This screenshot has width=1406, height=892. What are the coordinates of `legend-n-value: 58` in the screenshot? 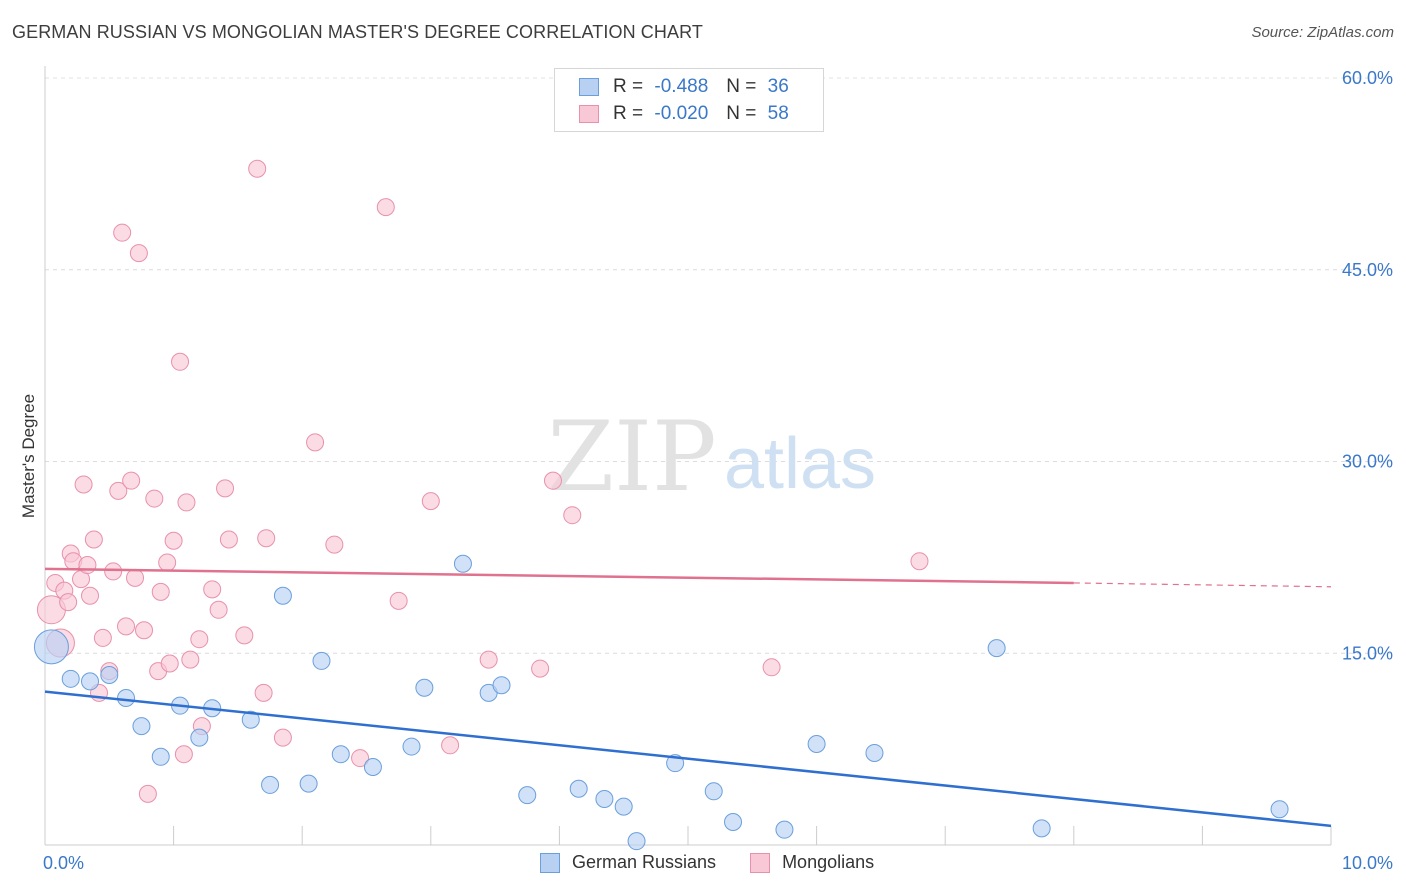 It's located at (778, 113).